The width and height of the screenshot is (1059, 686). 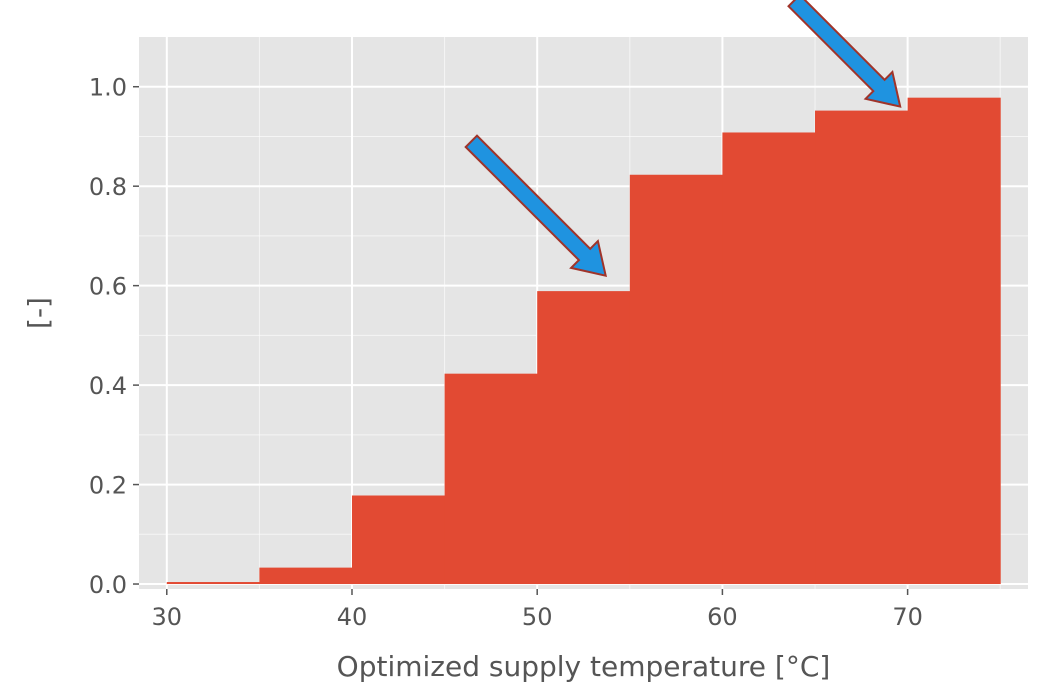 I want to click on x-axis-ticks: 30 40 50 60 70, so click(x=537, y=610).